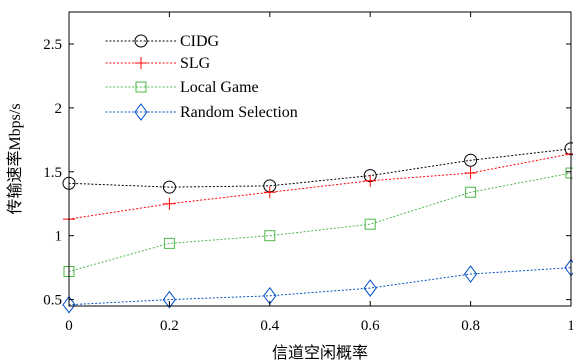 The width and height of the screenshot is (573, 364). Describe the element at coordinates (370, 326) in the screenshot. I see `x-tick-label: 0.6` at that location.